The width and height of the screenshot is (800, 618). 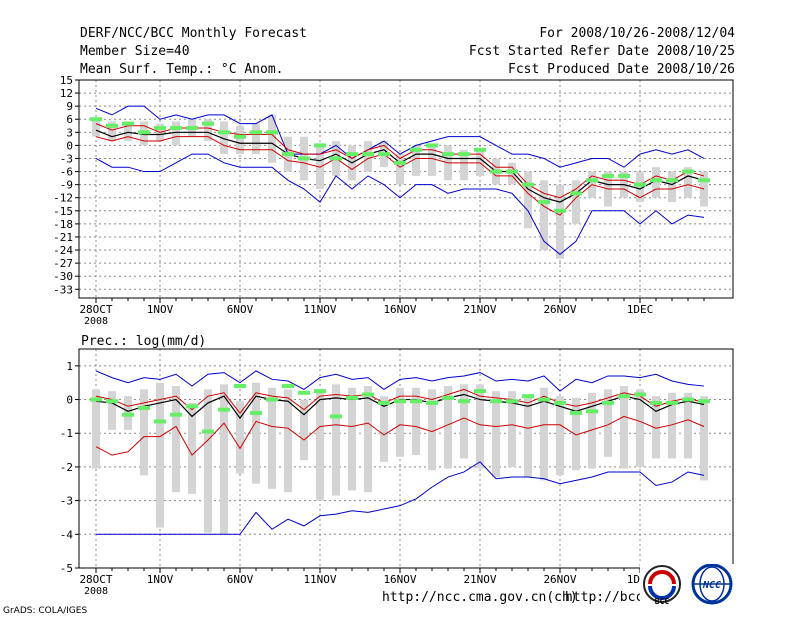 I want to click on fcst-started-date: Fcst Started Refer Date 2008/10/25, so click(x=601, y=51).